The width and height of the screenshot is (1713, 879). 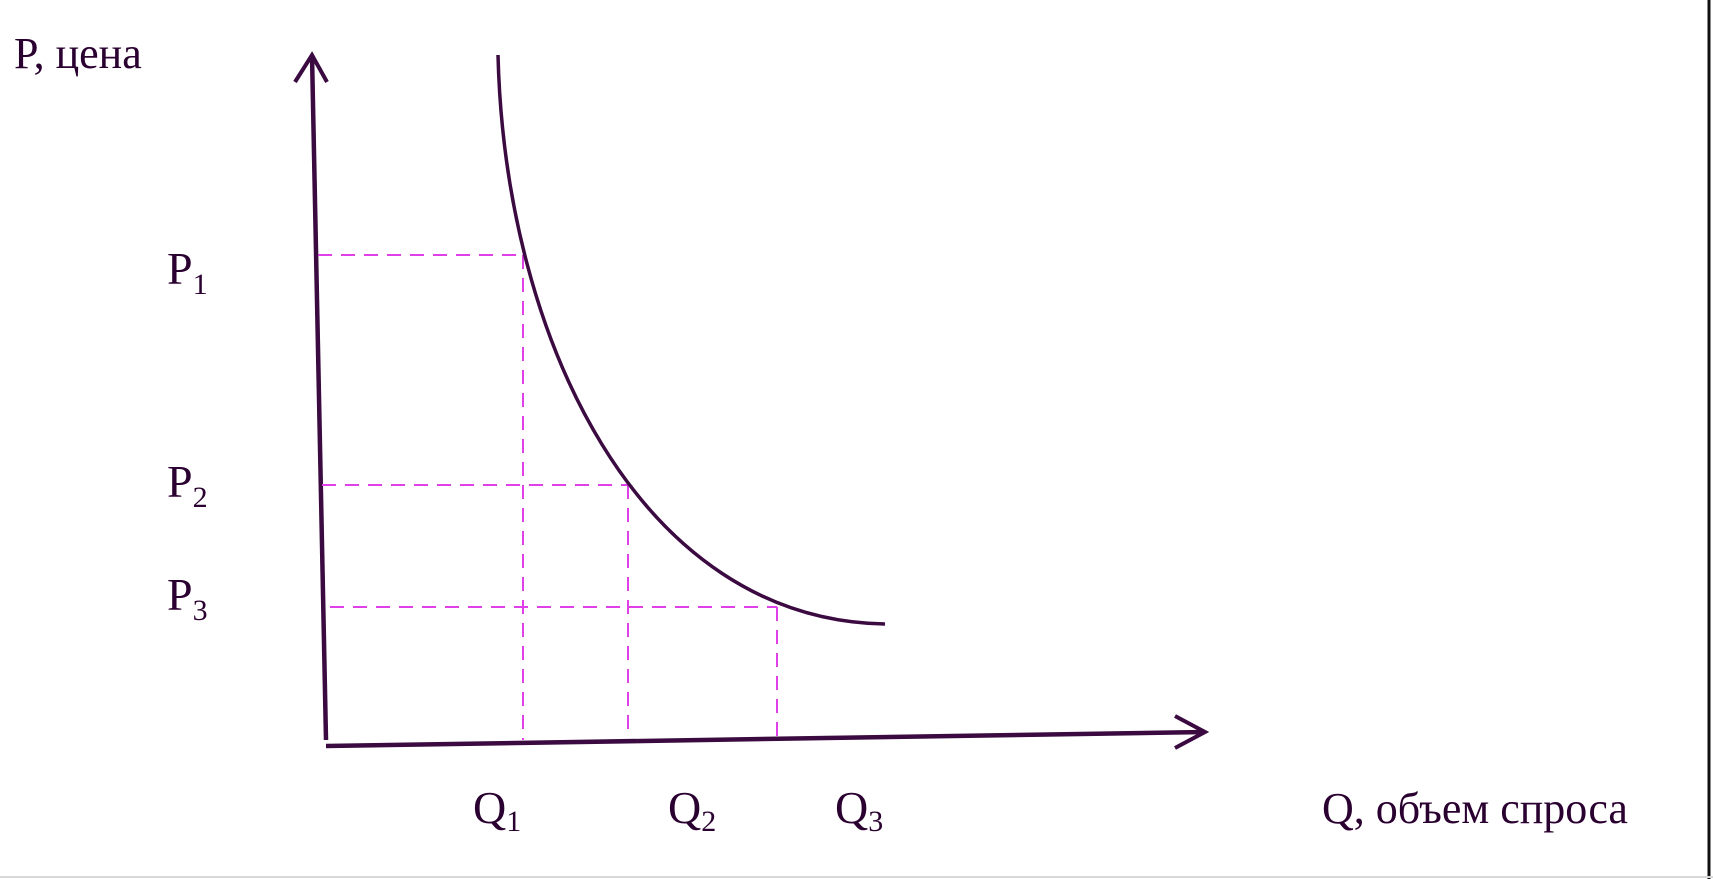 I want to click on x-axis-arrowhead, so click(x=1192, y=732).